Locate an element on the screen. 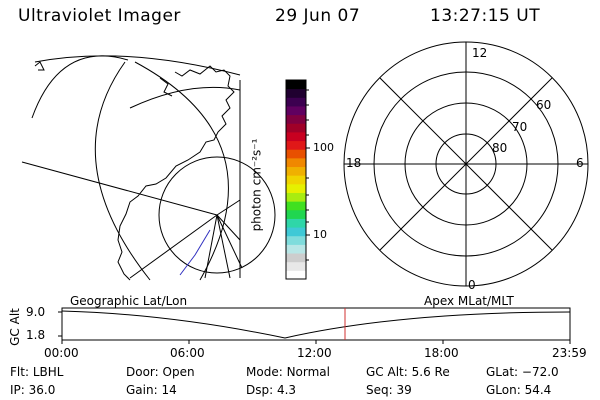  lat-label-70: 70 is located at coordinates (520, 127).